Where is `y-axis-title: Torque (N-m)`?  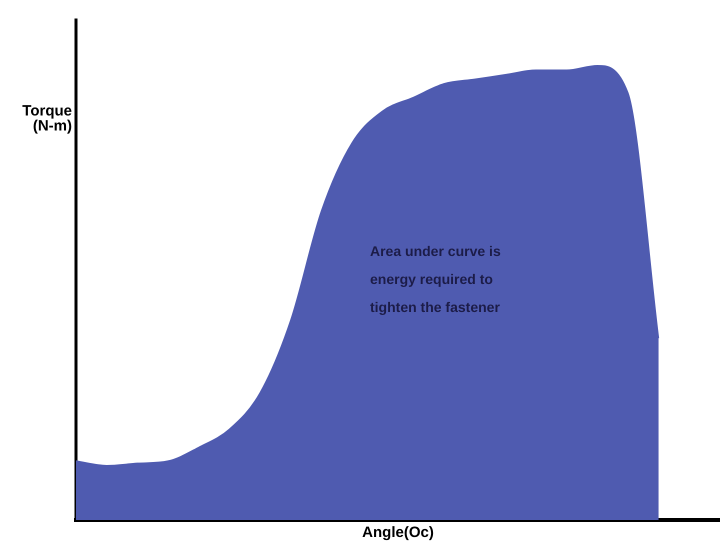
y-axis-title: Torque (N-m) is located at coordinates (47, 118).